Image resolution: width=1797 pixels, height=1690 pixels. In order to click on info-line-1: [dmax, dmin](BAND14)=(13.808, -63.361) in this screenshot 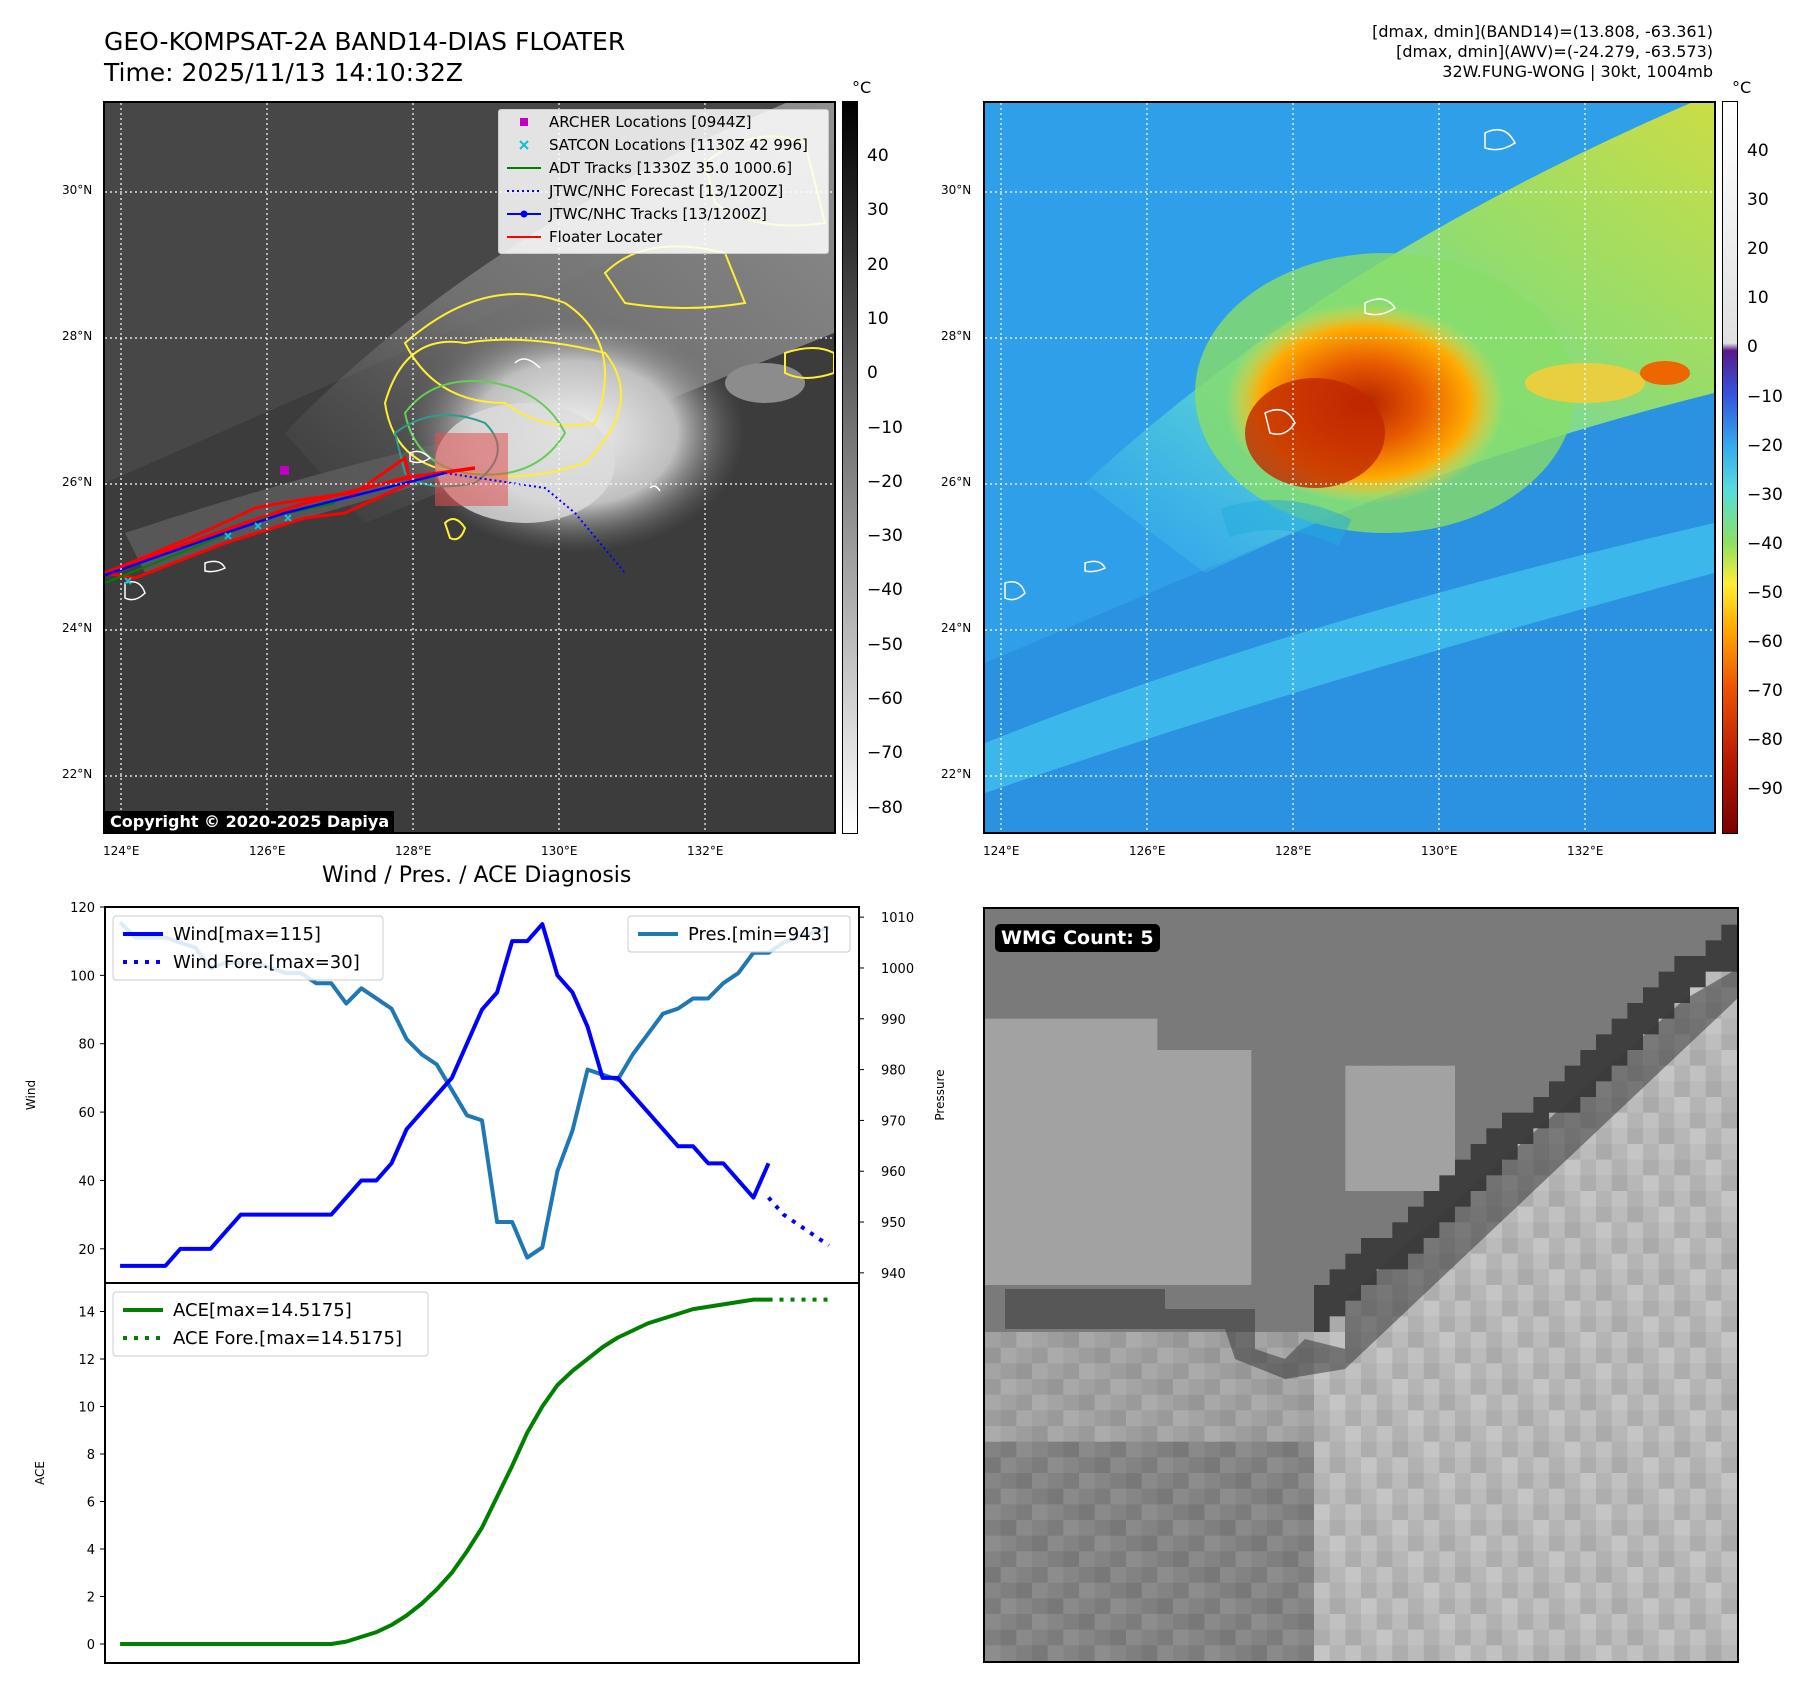, I will do `click(1542, 31)`.